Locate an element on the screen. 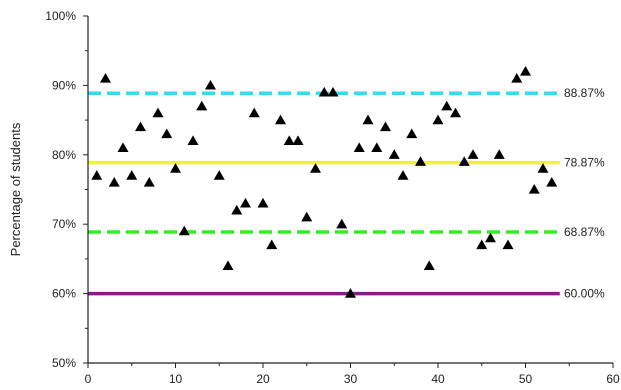 Image resolution: width=621 pixels, height=390 pixels. y-tick-label: 100% is located at coordinates (60, 16).